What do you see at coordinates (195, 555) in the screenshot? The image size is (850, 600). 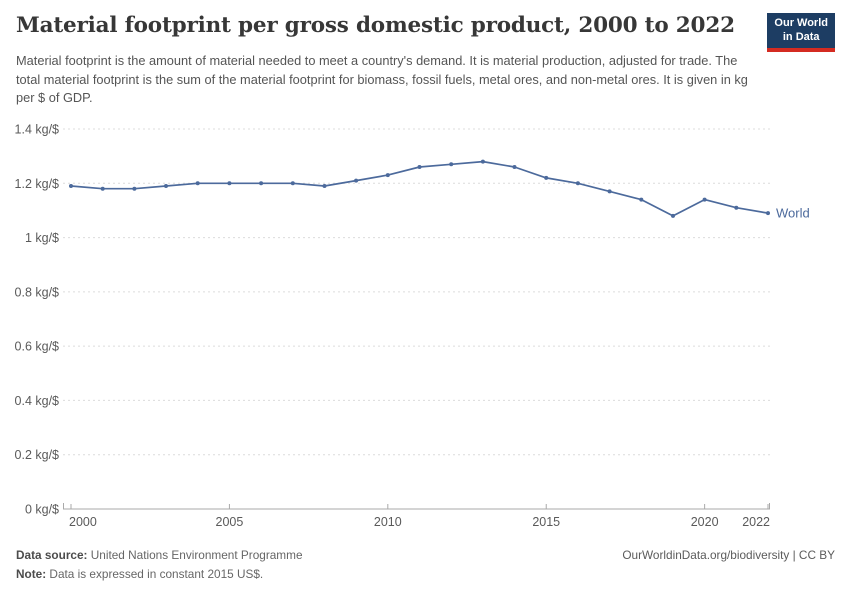 I see `data-source-text: United Nations Environment Programme` at bounding box center [195, 555].